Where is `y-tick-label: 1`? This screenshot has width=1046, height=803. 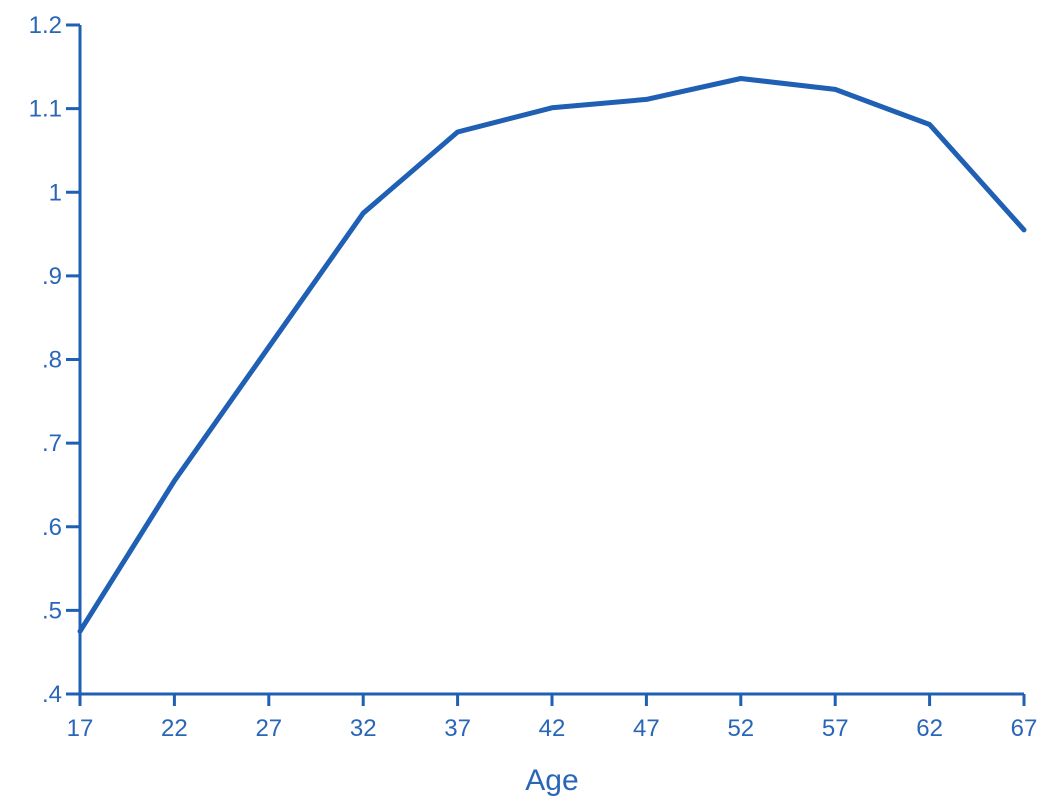
y-tick-label: 1 is located at coordinates (55, 192).